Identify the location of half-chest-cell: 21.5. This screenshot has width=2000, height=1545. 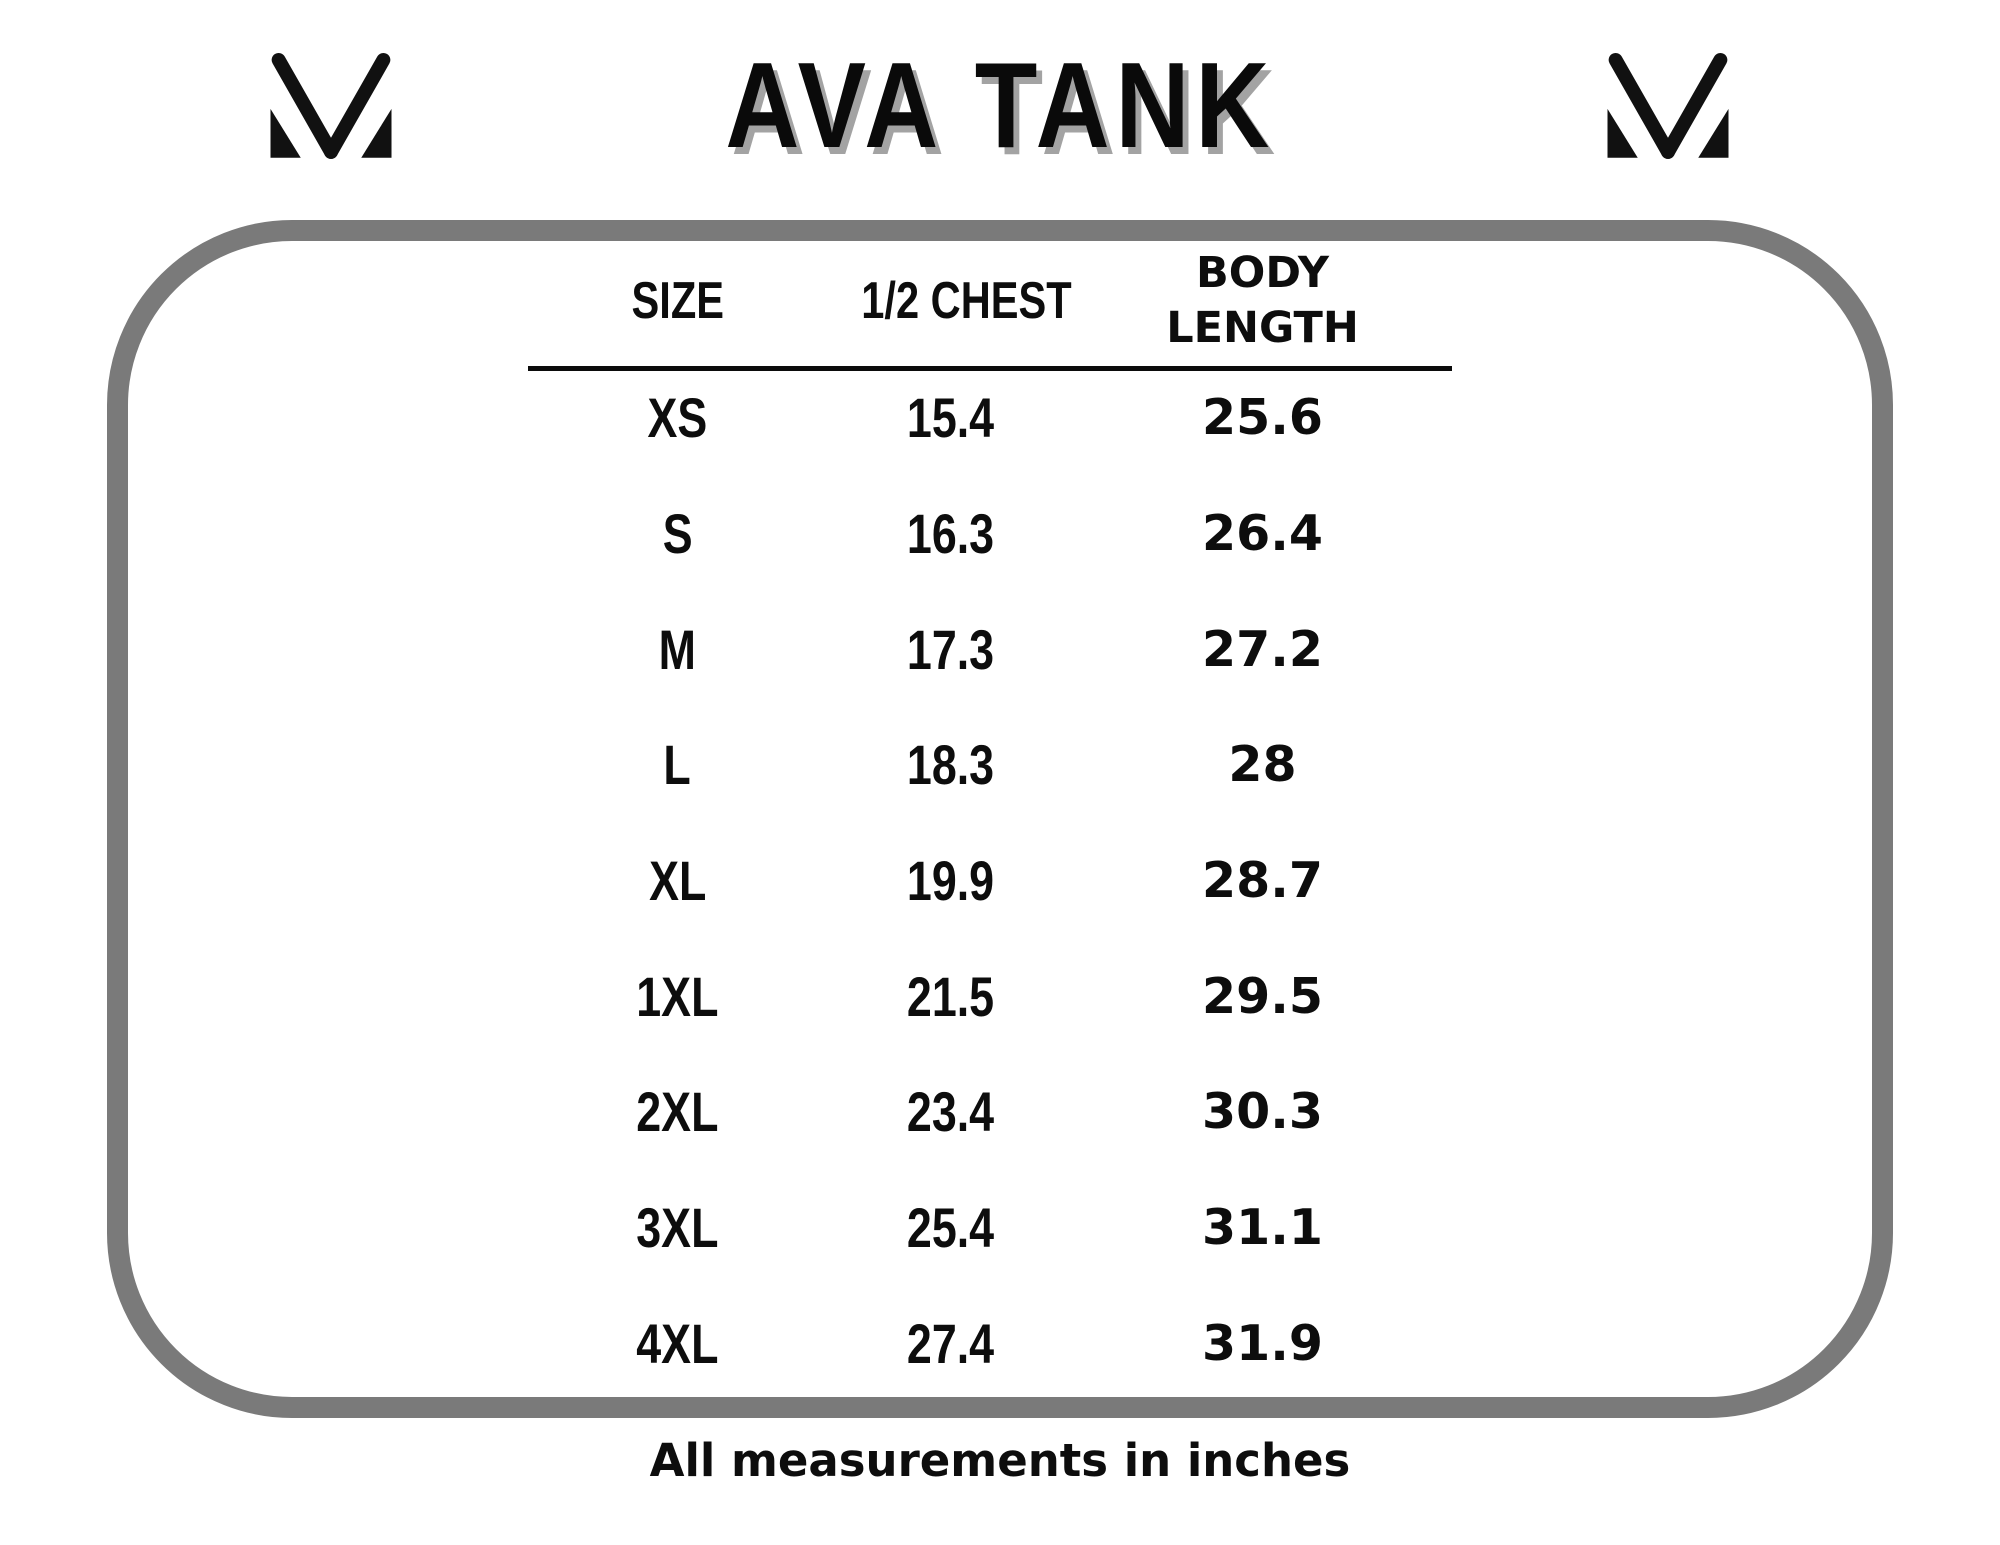
(950, 996).